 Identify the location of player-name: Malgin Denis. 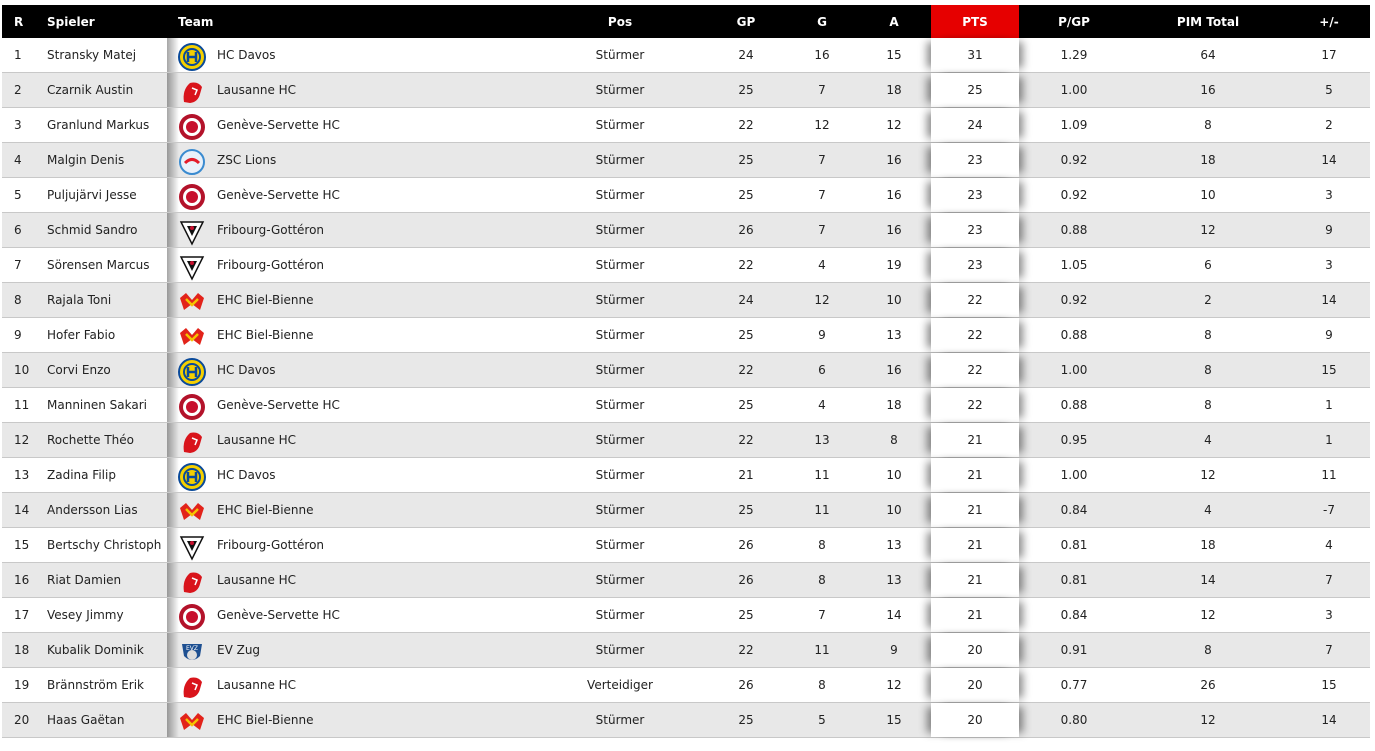
(86, 160).